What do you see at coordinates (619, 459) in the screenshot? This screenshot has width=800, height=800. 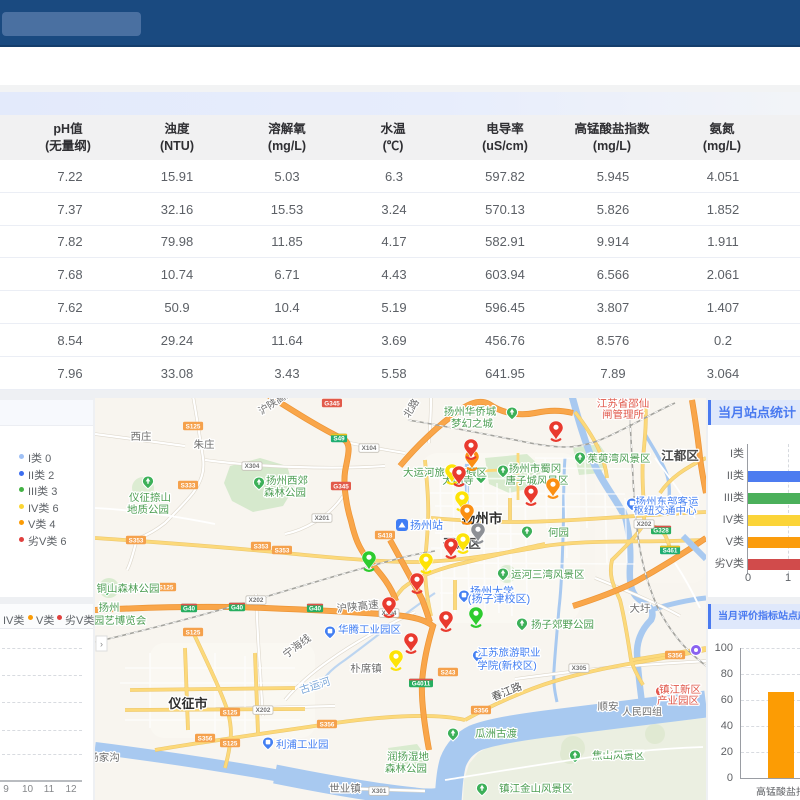 I see `svg-text: 茱萸湾风景区` at bounding box center [619, 459].